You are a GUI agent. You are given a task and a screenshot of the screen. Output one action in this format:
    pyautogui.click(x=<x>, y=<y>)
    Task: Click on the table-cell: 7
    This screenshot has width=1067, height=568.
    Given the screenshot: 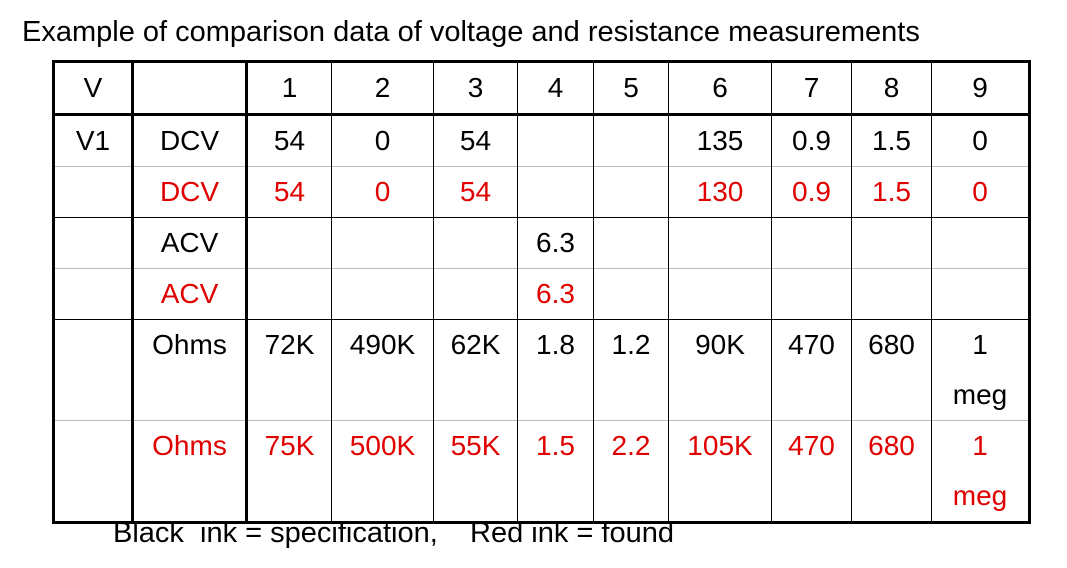 What is the action you would take?
    pyautogui.click(x=811, y=88)
    